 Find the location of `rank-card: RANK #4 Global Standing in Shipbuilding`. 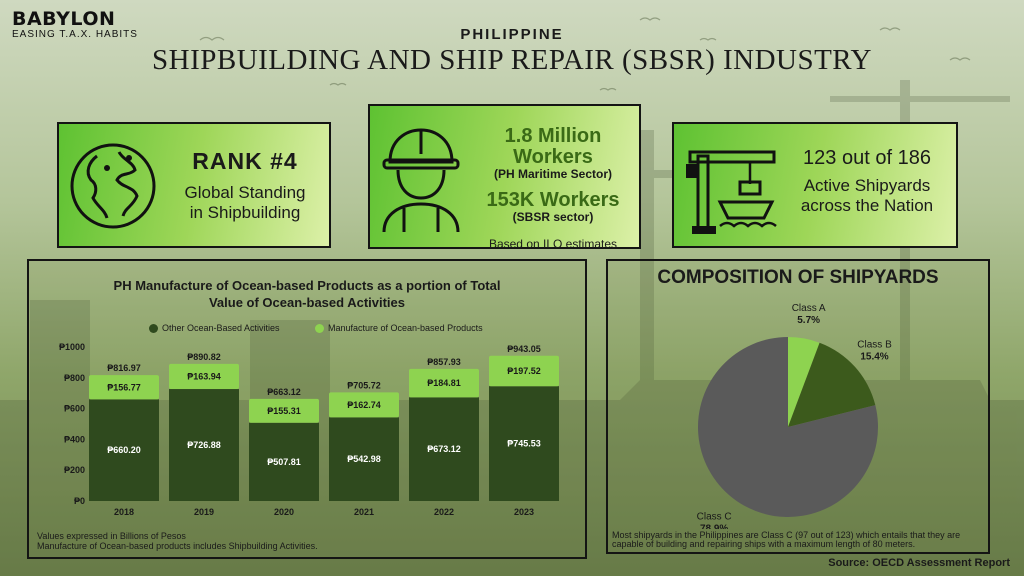

rank-card: RANK #4 Global Standing in Shipbuilding is located at coordinates (194, 185).